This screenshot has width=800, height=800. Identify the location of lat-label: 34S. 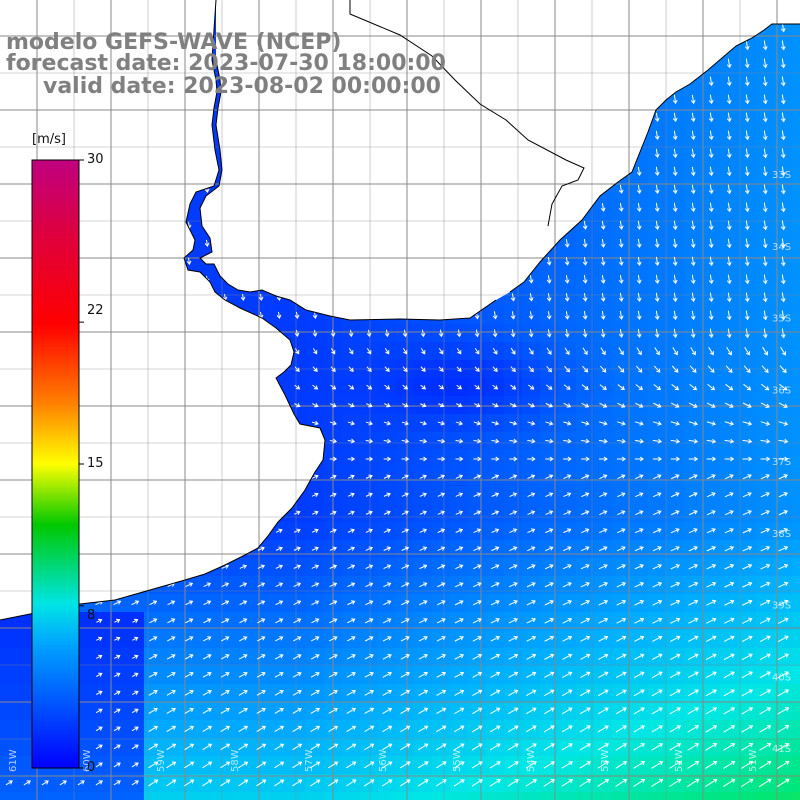
(781, 247).